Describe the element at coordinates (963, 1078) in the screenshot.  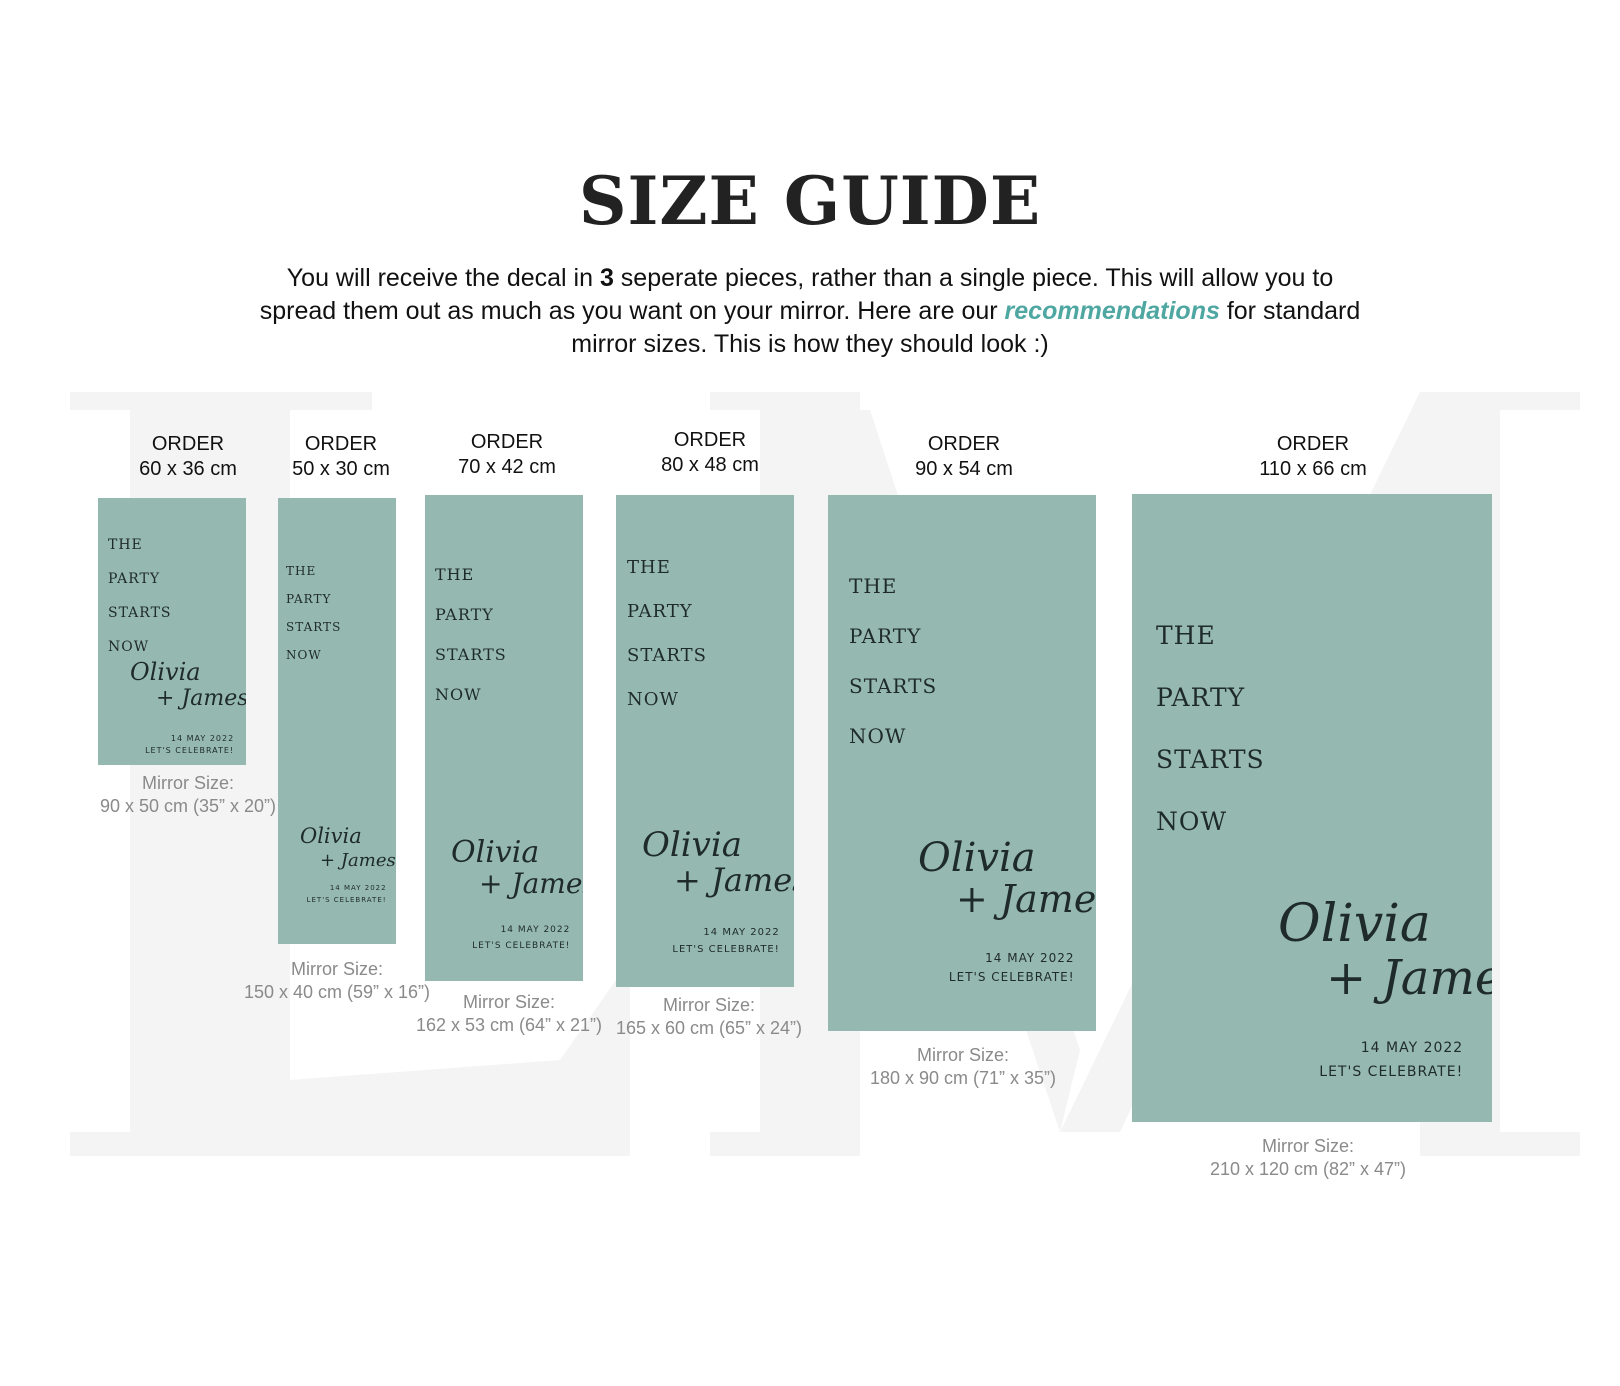
I see `mirror-dimensions: 180 x 90 cm (71” x 35”)` at that location.